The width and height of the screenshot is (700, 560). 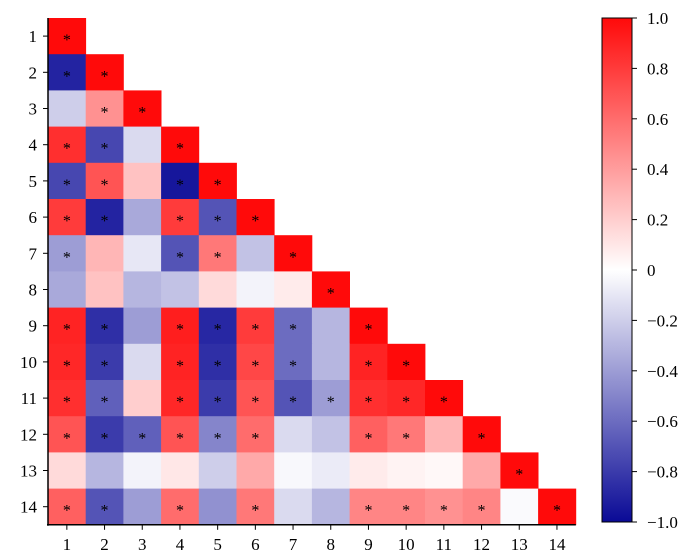 I want to click on x-tick-label: 8, so click(x=331, y=544).